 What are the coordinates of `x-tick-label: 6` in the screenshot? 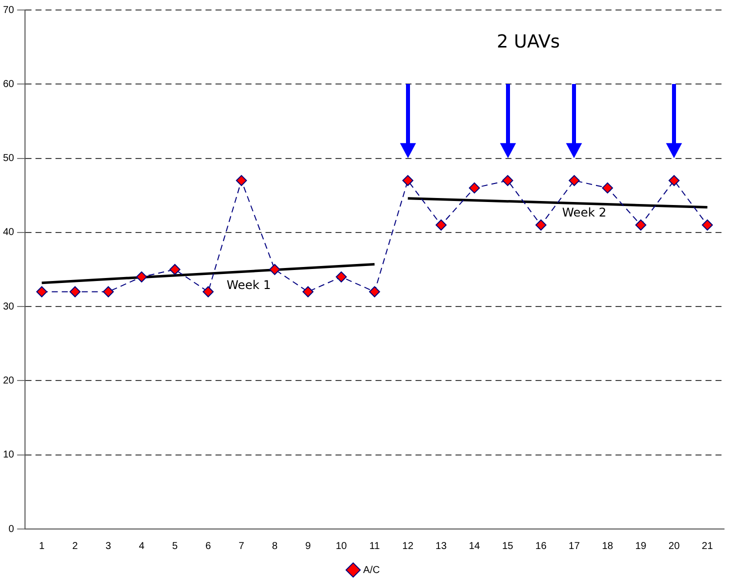 It's located at (208, 546).